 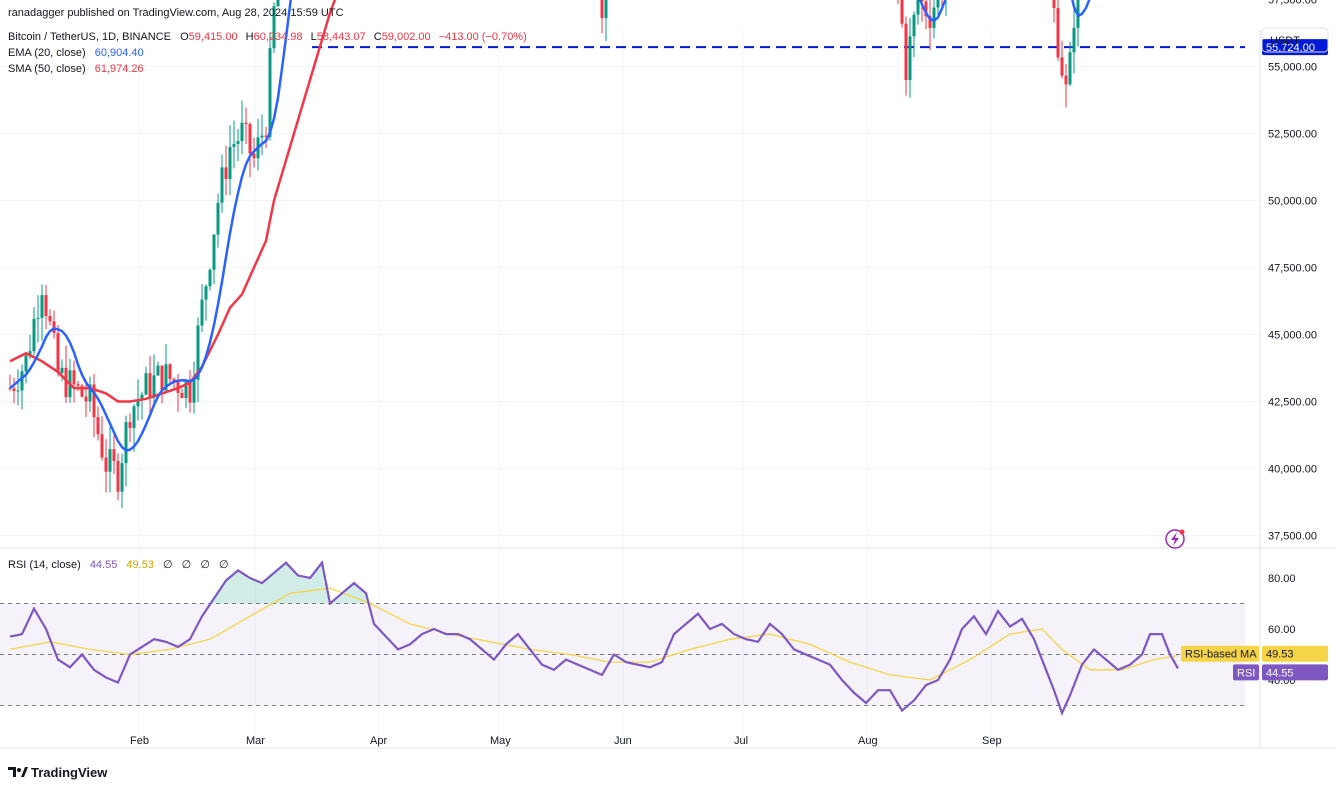 I want to click on time-axis-tick: Feb, so click(x=139, y=741).